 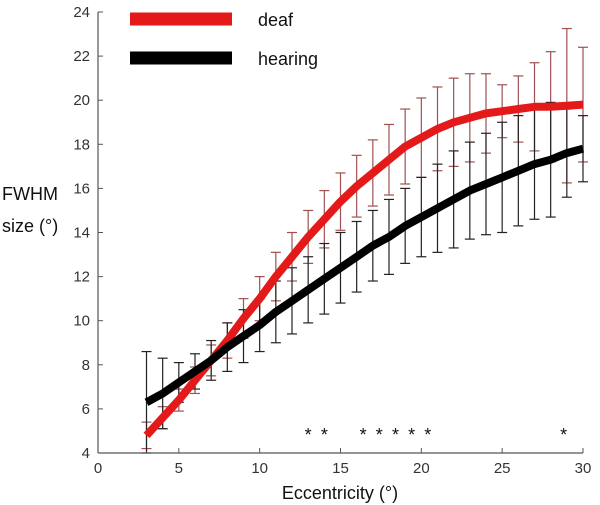 I want to click on y-tick-label: 4, so click(x=86, y=453).